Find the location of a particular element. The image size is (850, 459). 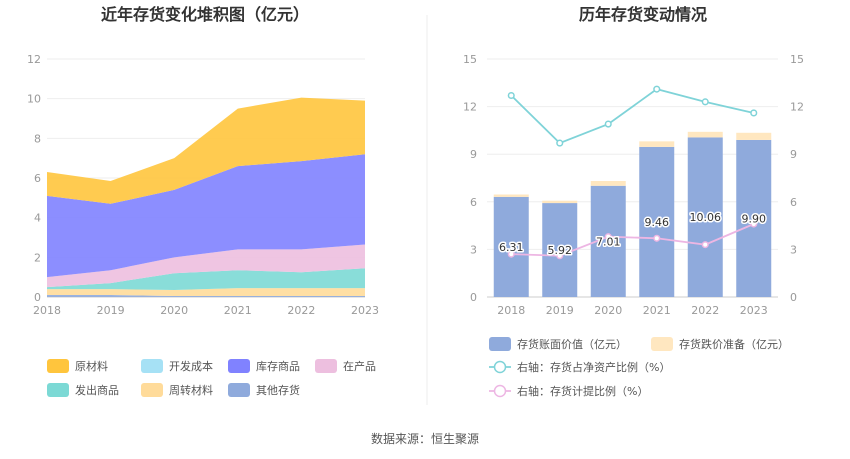

left-chart-title: 近年存货变化堆积图（亿元） is located at coordinates (205, 14).